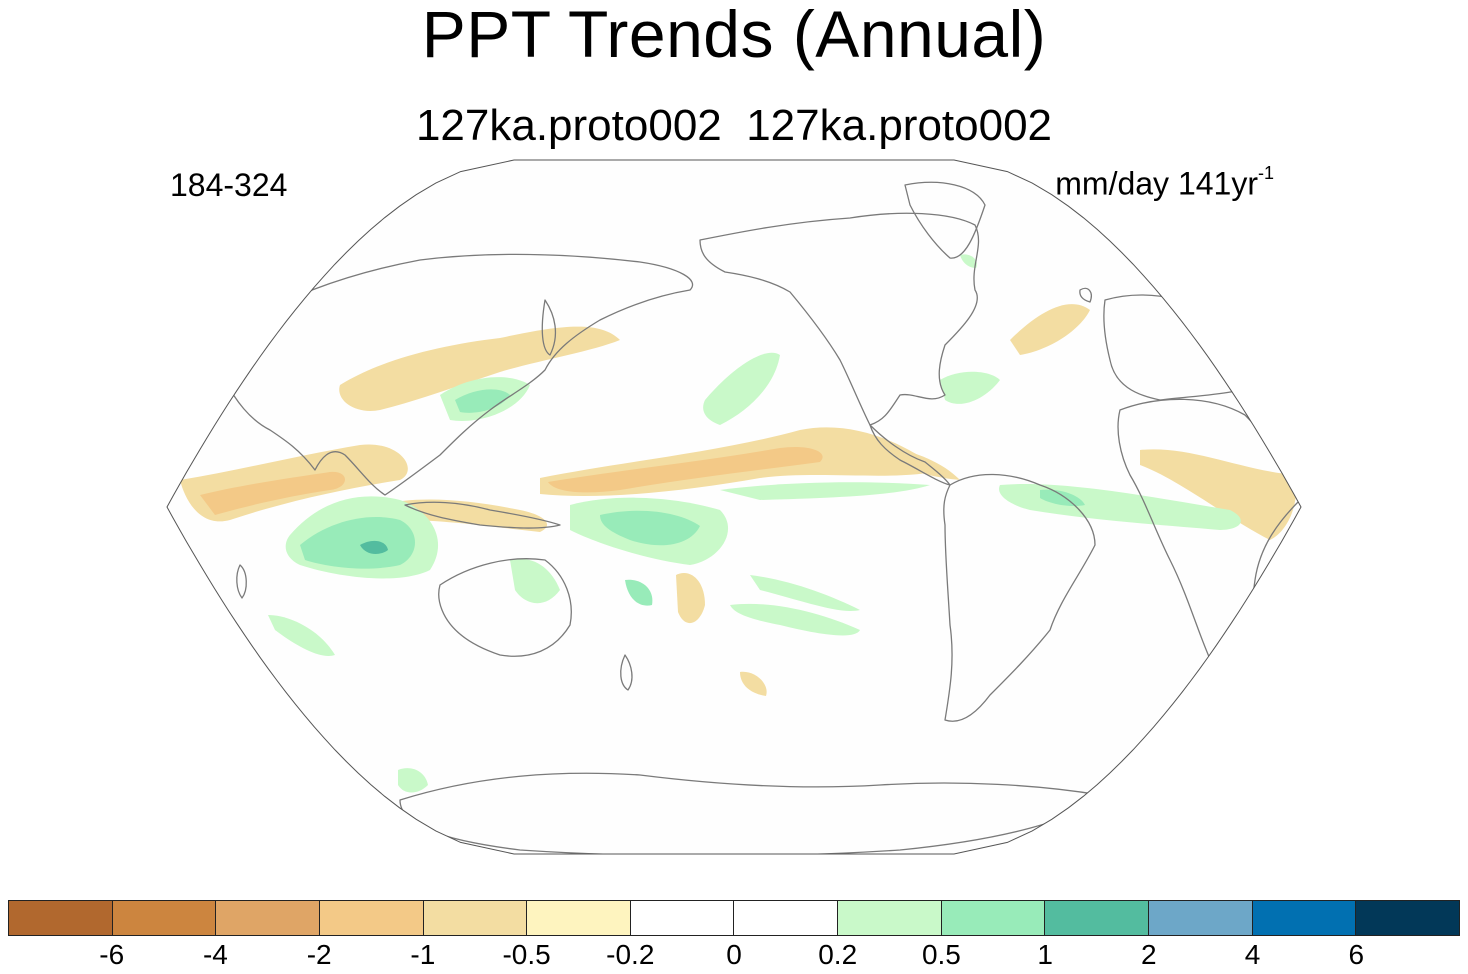 The image size is (1468, 974). I want to click on coastline-australia, so click(505, 607).